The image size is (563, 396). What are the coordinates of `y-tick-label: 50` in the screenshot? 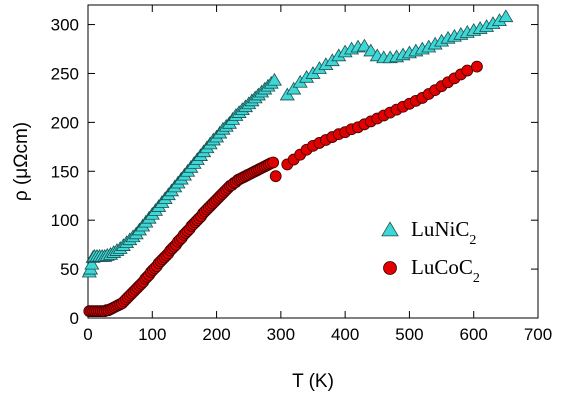 It's located at (69, 269).